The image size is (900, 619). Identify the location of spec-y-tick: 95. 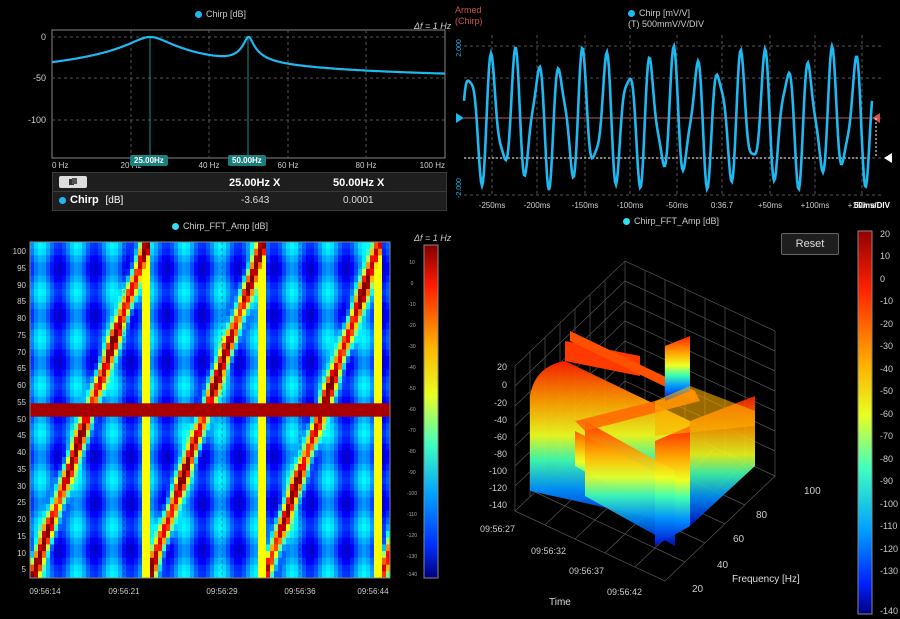
(21, 268).